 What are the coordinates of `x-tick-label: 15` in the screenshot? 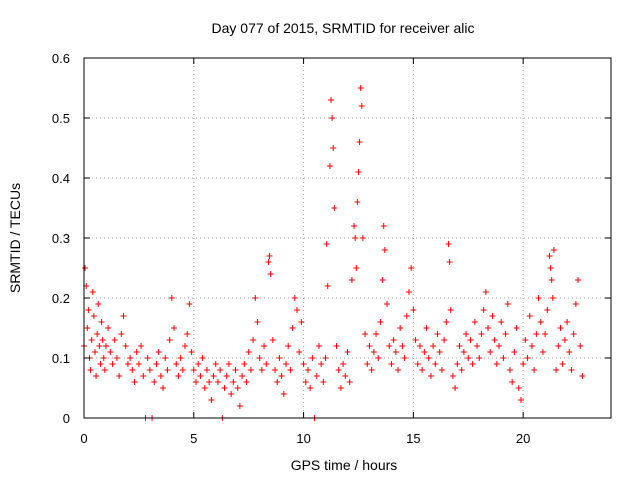 It's located at (413, 438).